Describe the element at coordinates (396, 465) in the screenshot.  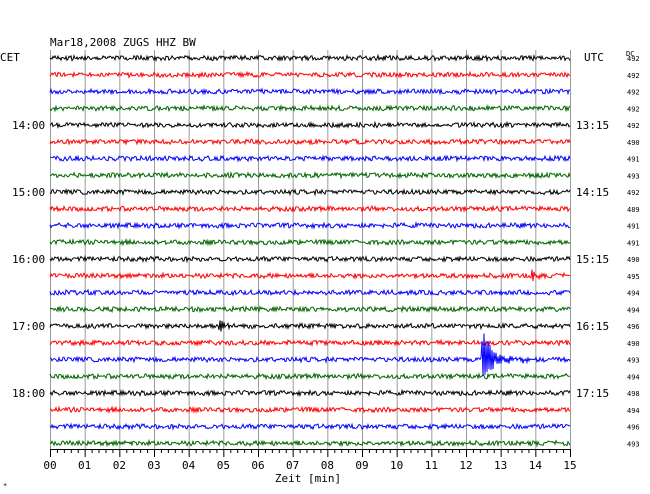
I see `x-tick-label: 10` at that location.